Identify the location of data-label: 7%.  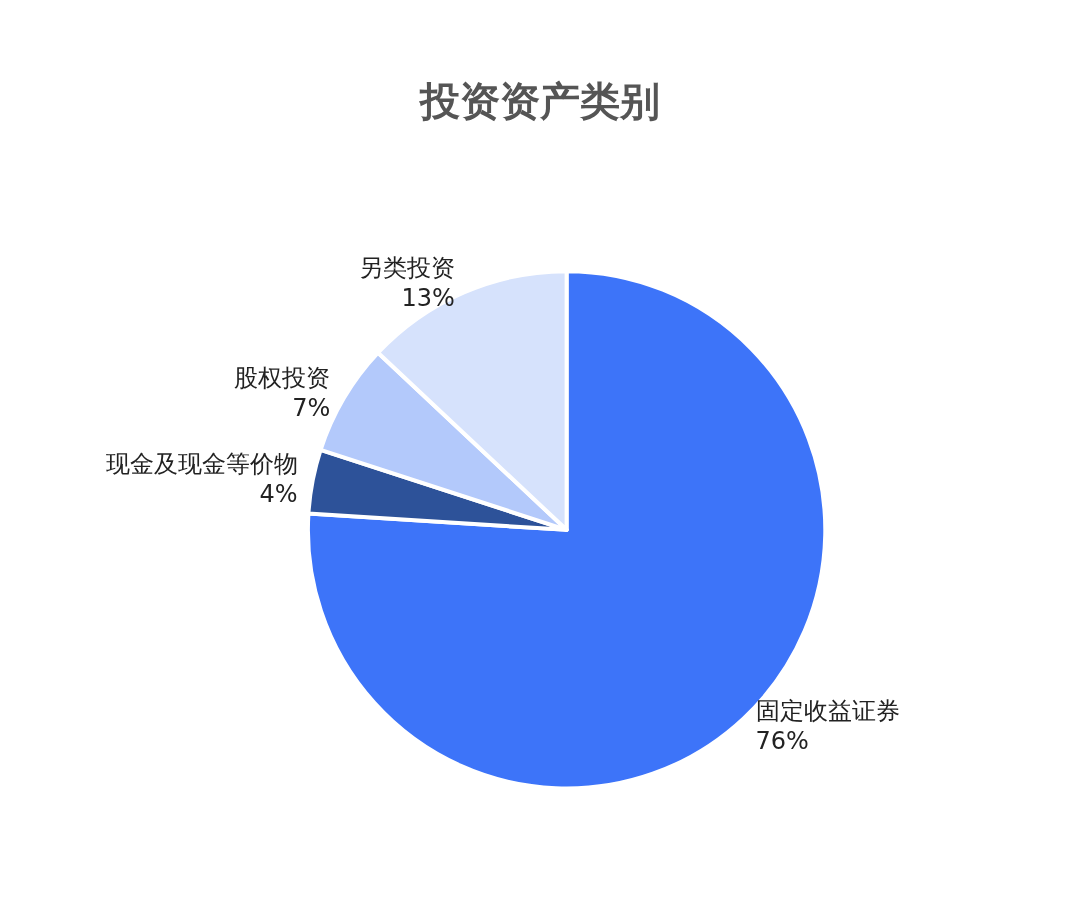
(311, 408).